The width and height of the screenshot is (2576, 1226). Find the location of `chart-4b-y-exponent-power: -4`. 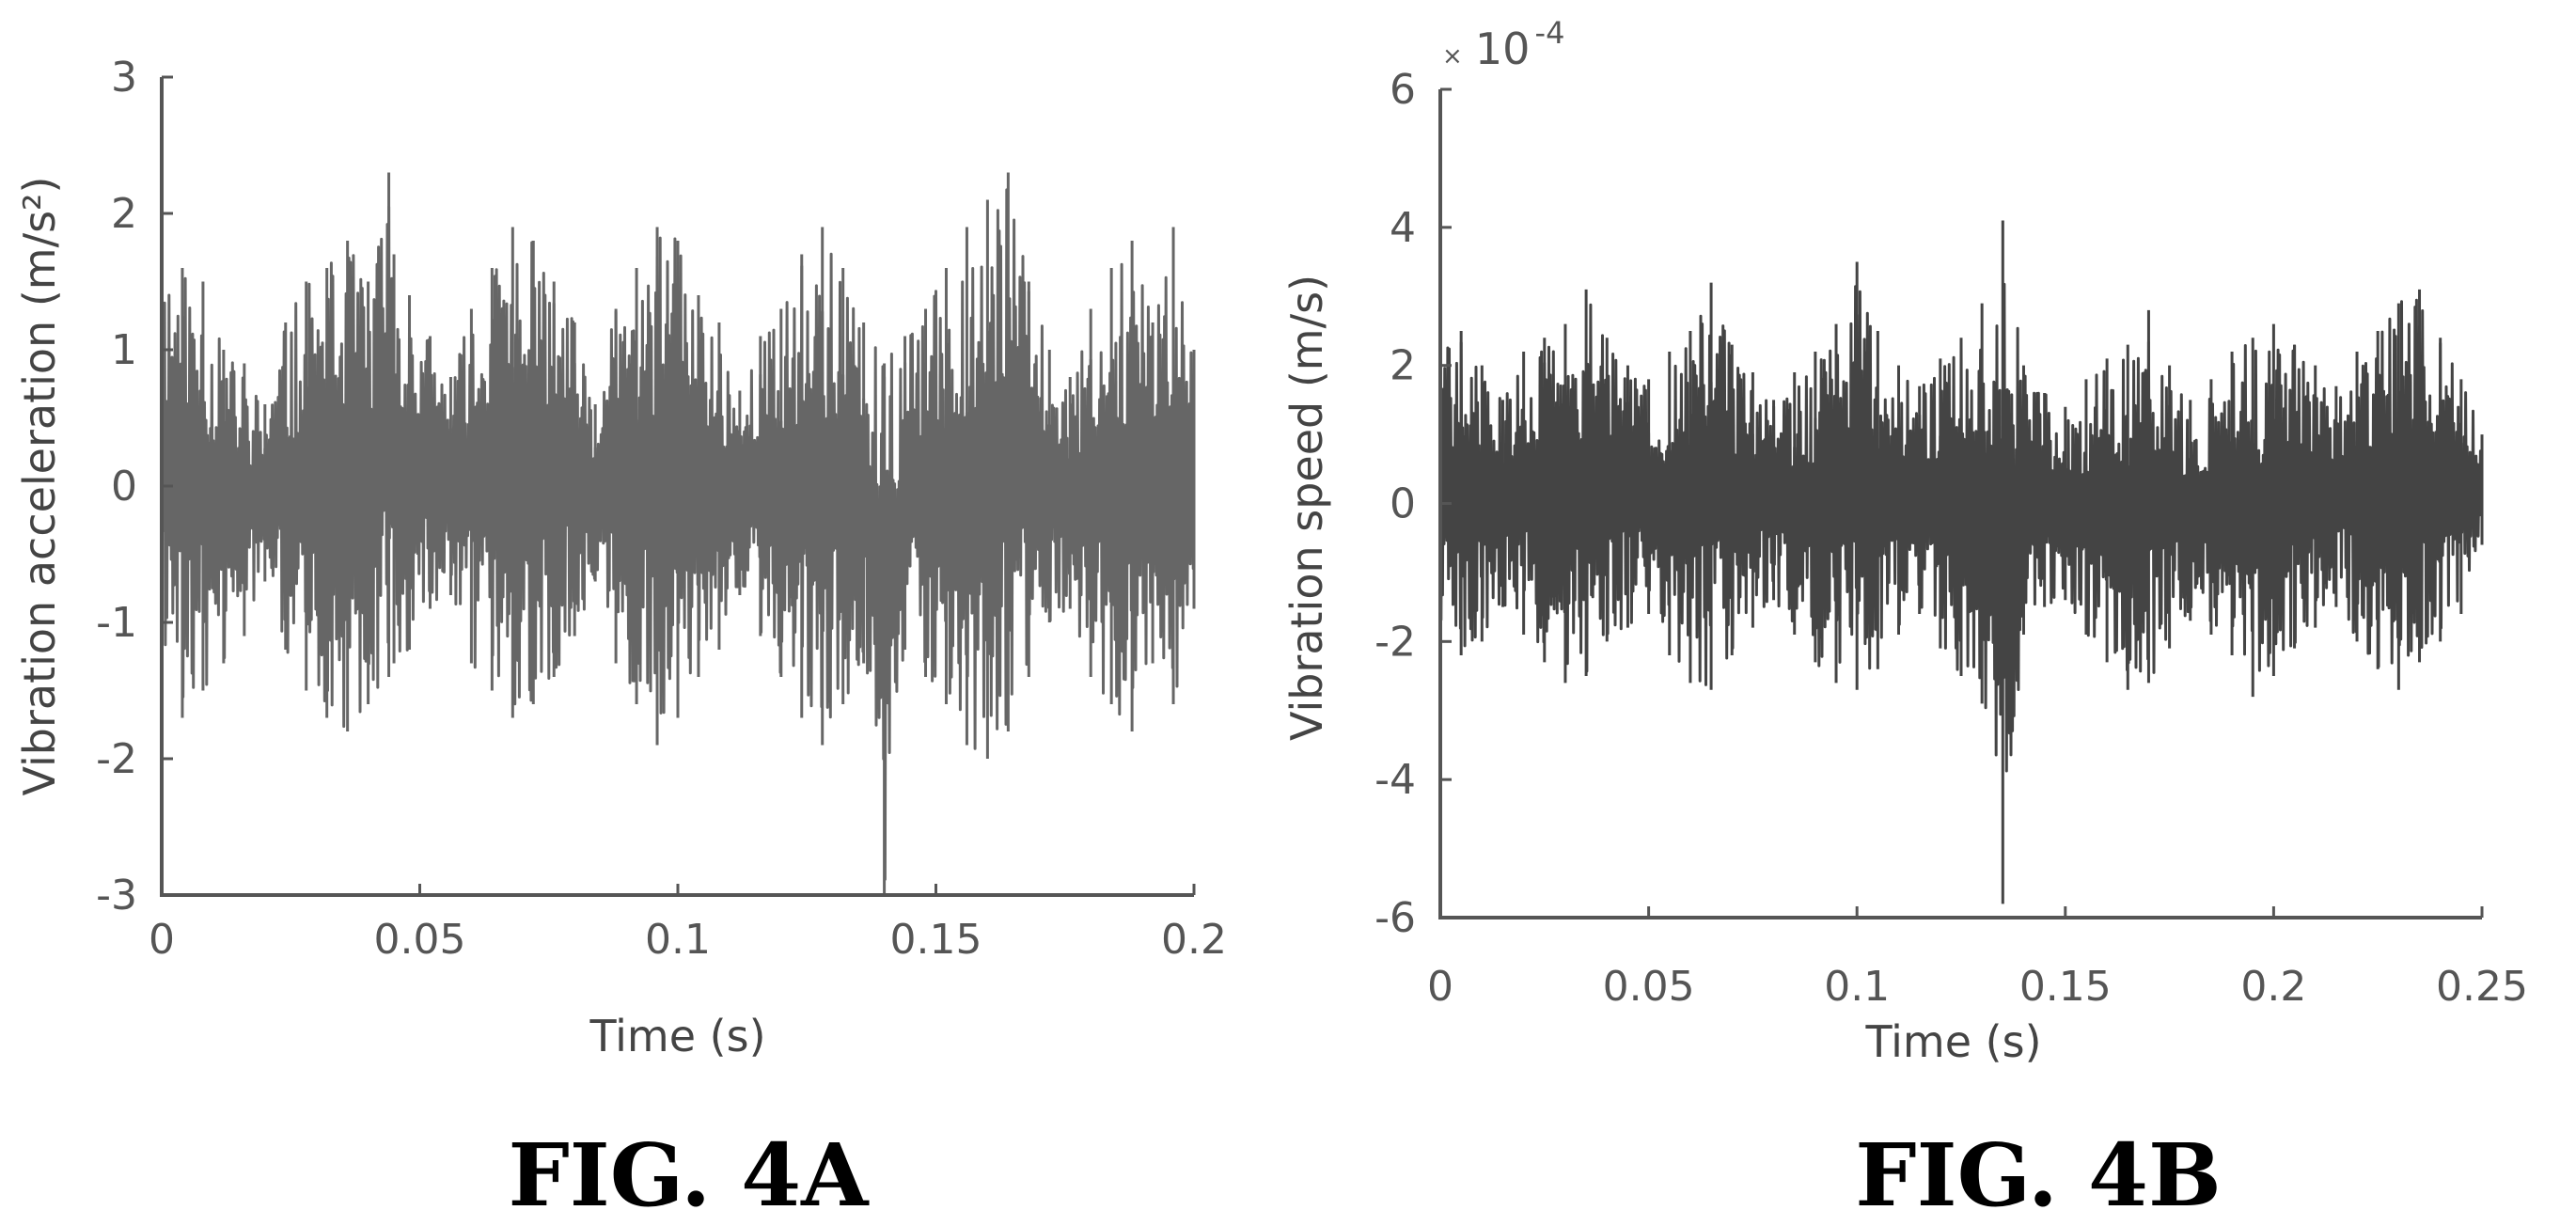

chart-4b-y-exponent-power: -4 is located at coordinates (1550, 33).